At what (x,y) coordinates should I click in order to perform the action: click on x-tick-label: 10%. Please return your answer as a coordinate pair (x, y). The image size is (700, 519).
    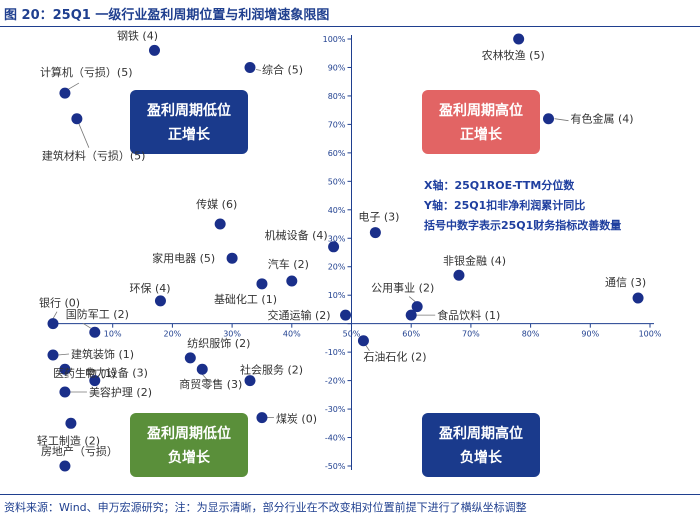
    Looking at the image, I should click on (113, 334).